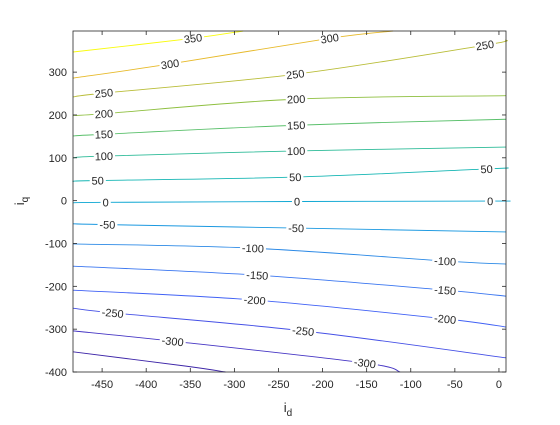 This screenshot has width=560, height=425. Describe the element at coordinates (56, 244) in the screenshot. I see `y-tick-label: -100` at that location.